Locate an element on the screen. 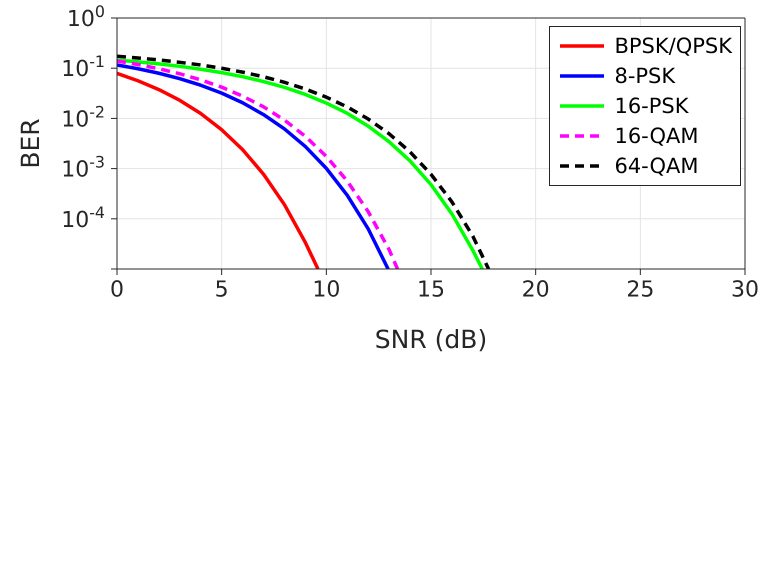 This screenshot has width=763, height=587. x-tick-label: 15 is located at coordinates (431, 290).